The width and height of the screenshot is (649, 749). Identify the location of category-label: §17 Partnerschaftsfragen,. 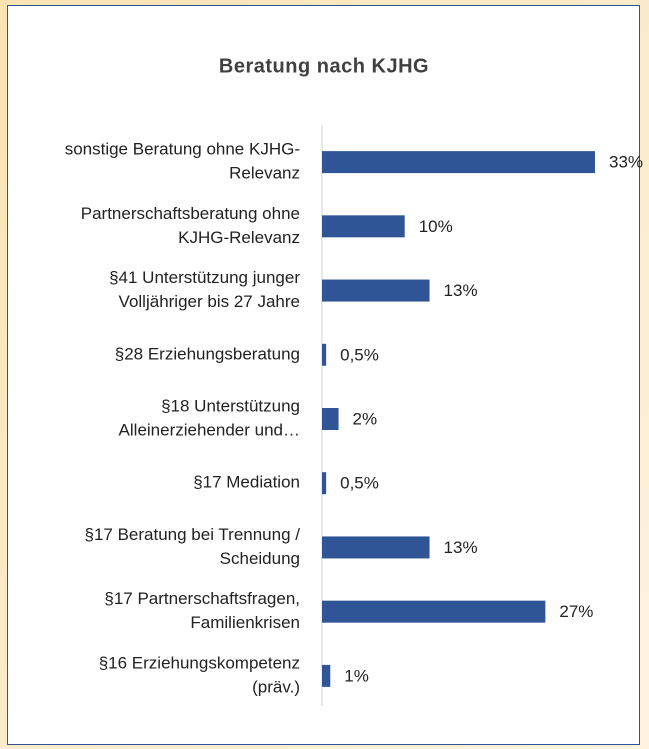
(202, 598).